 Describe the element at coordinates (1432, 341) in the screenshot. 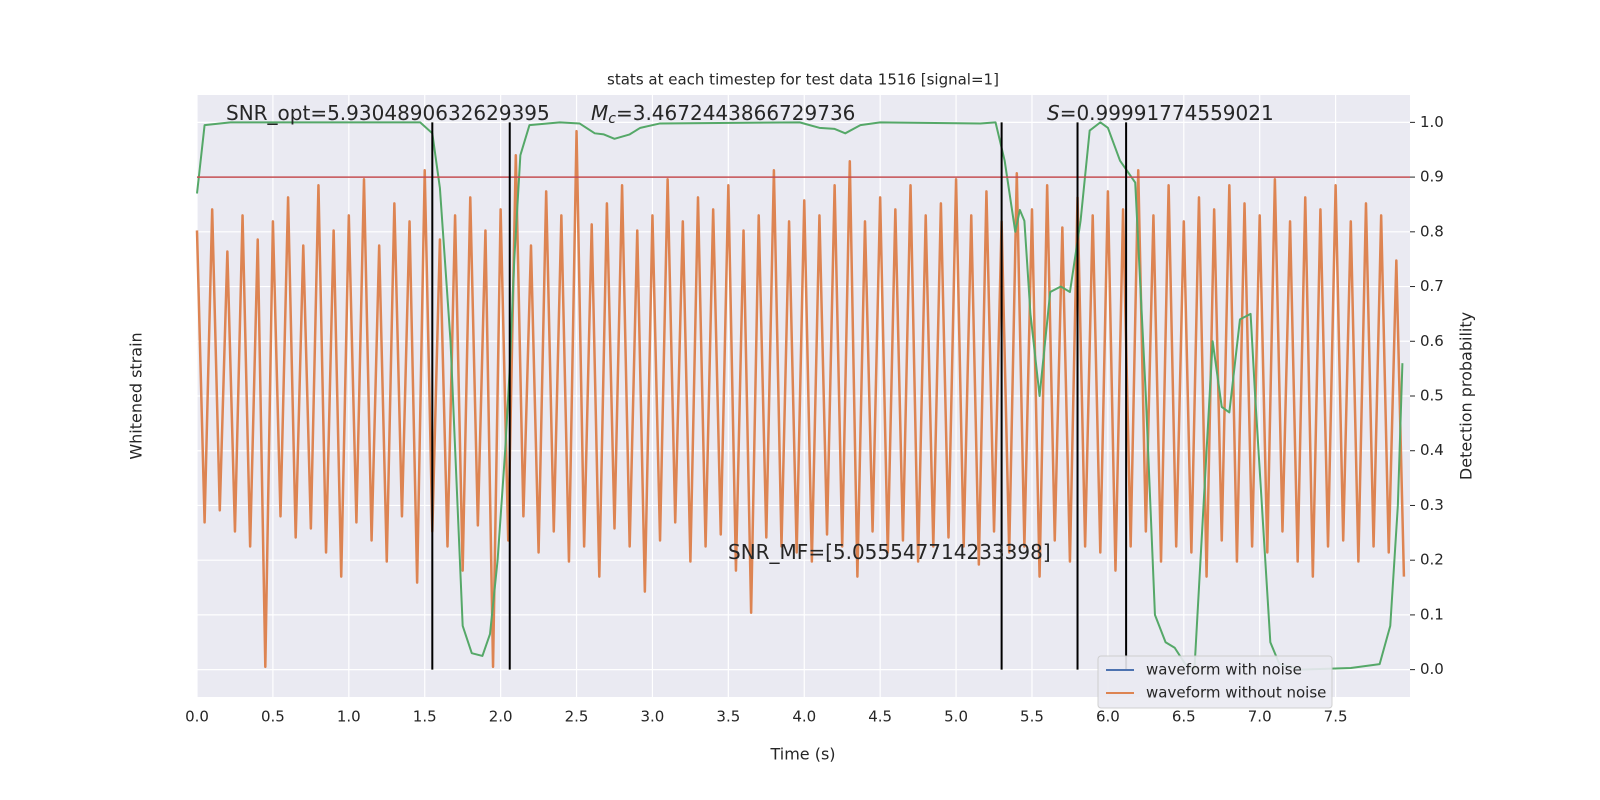

I see `y2-tick-label: 0.6` at that location.